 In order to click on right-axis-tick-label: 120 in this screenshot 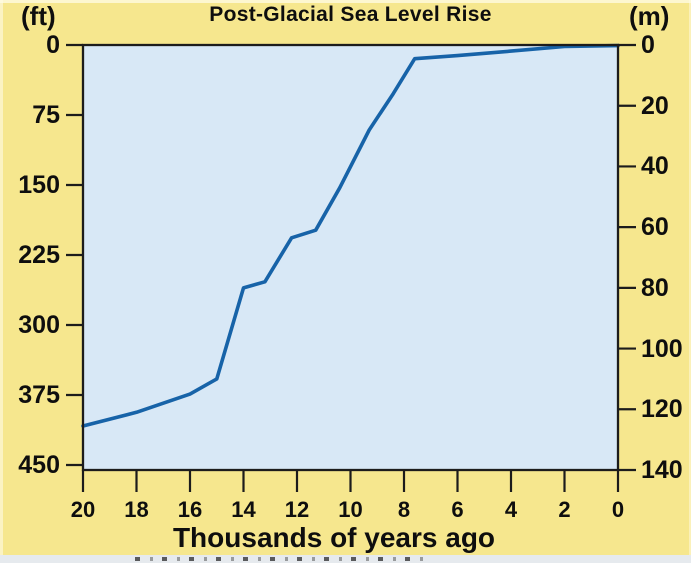, I will do `click(662, 409)`.